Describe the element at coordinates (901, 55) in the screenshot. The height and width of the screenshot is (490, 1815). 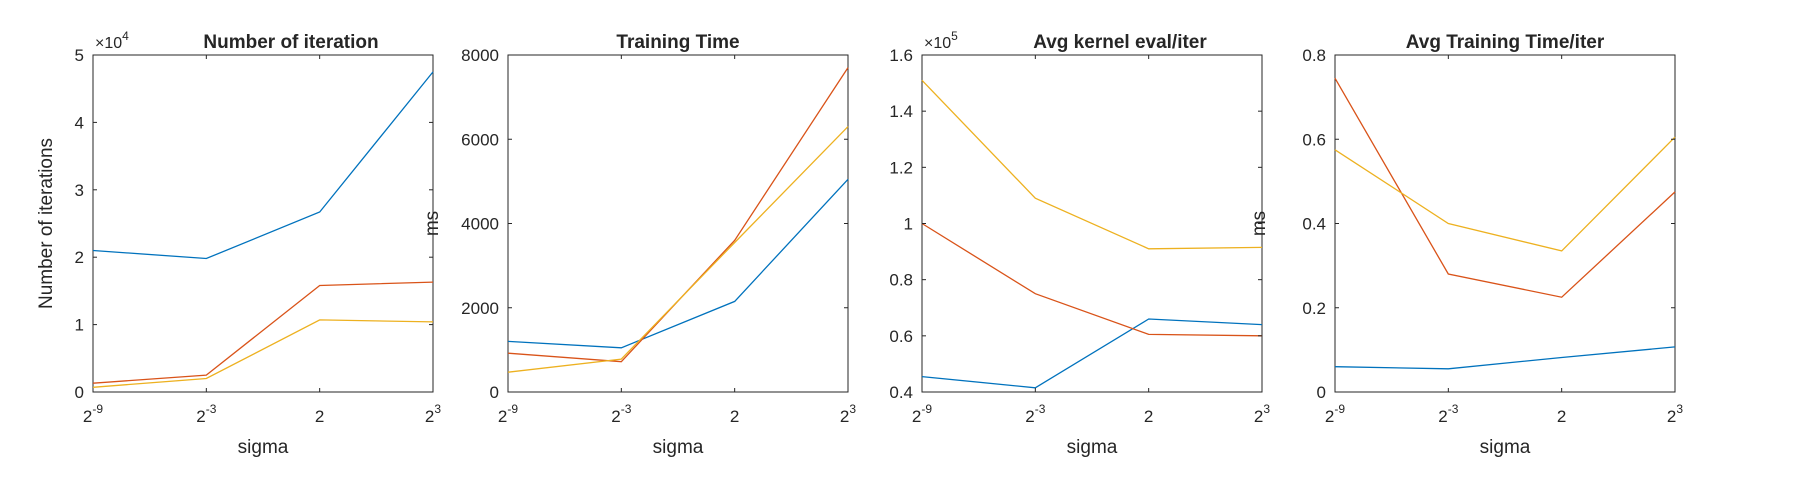
I see `y-tick-label: 1.6` at that location.